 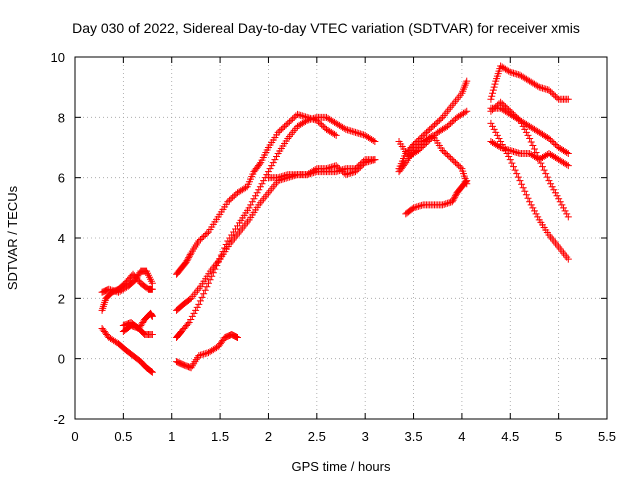 What do you see at coordinates (461, 436) in the screenshot?
I see `x-tick-label: 4` at bounding box center [461, 436].